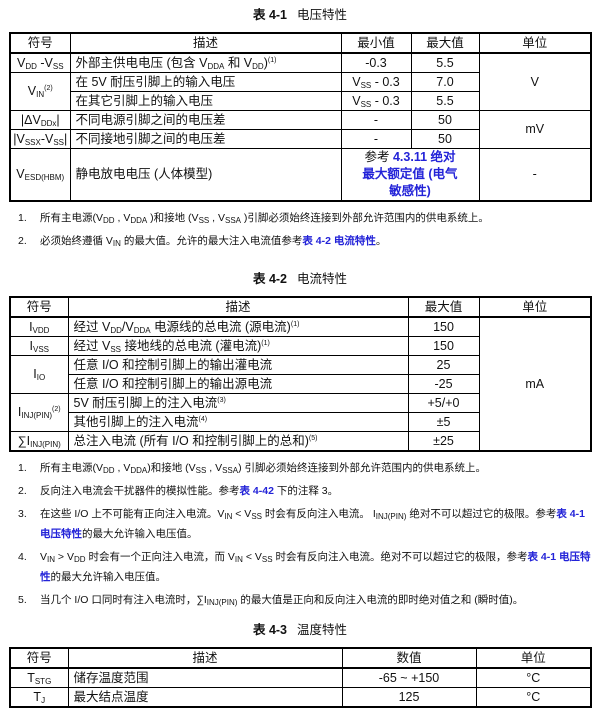 This screenshot has height=708, width=600. What do you see at coordinates (45, 444) in the screenshot?
I see `subscript-text: INJ(PIN)` at bounding box center [45, 444].